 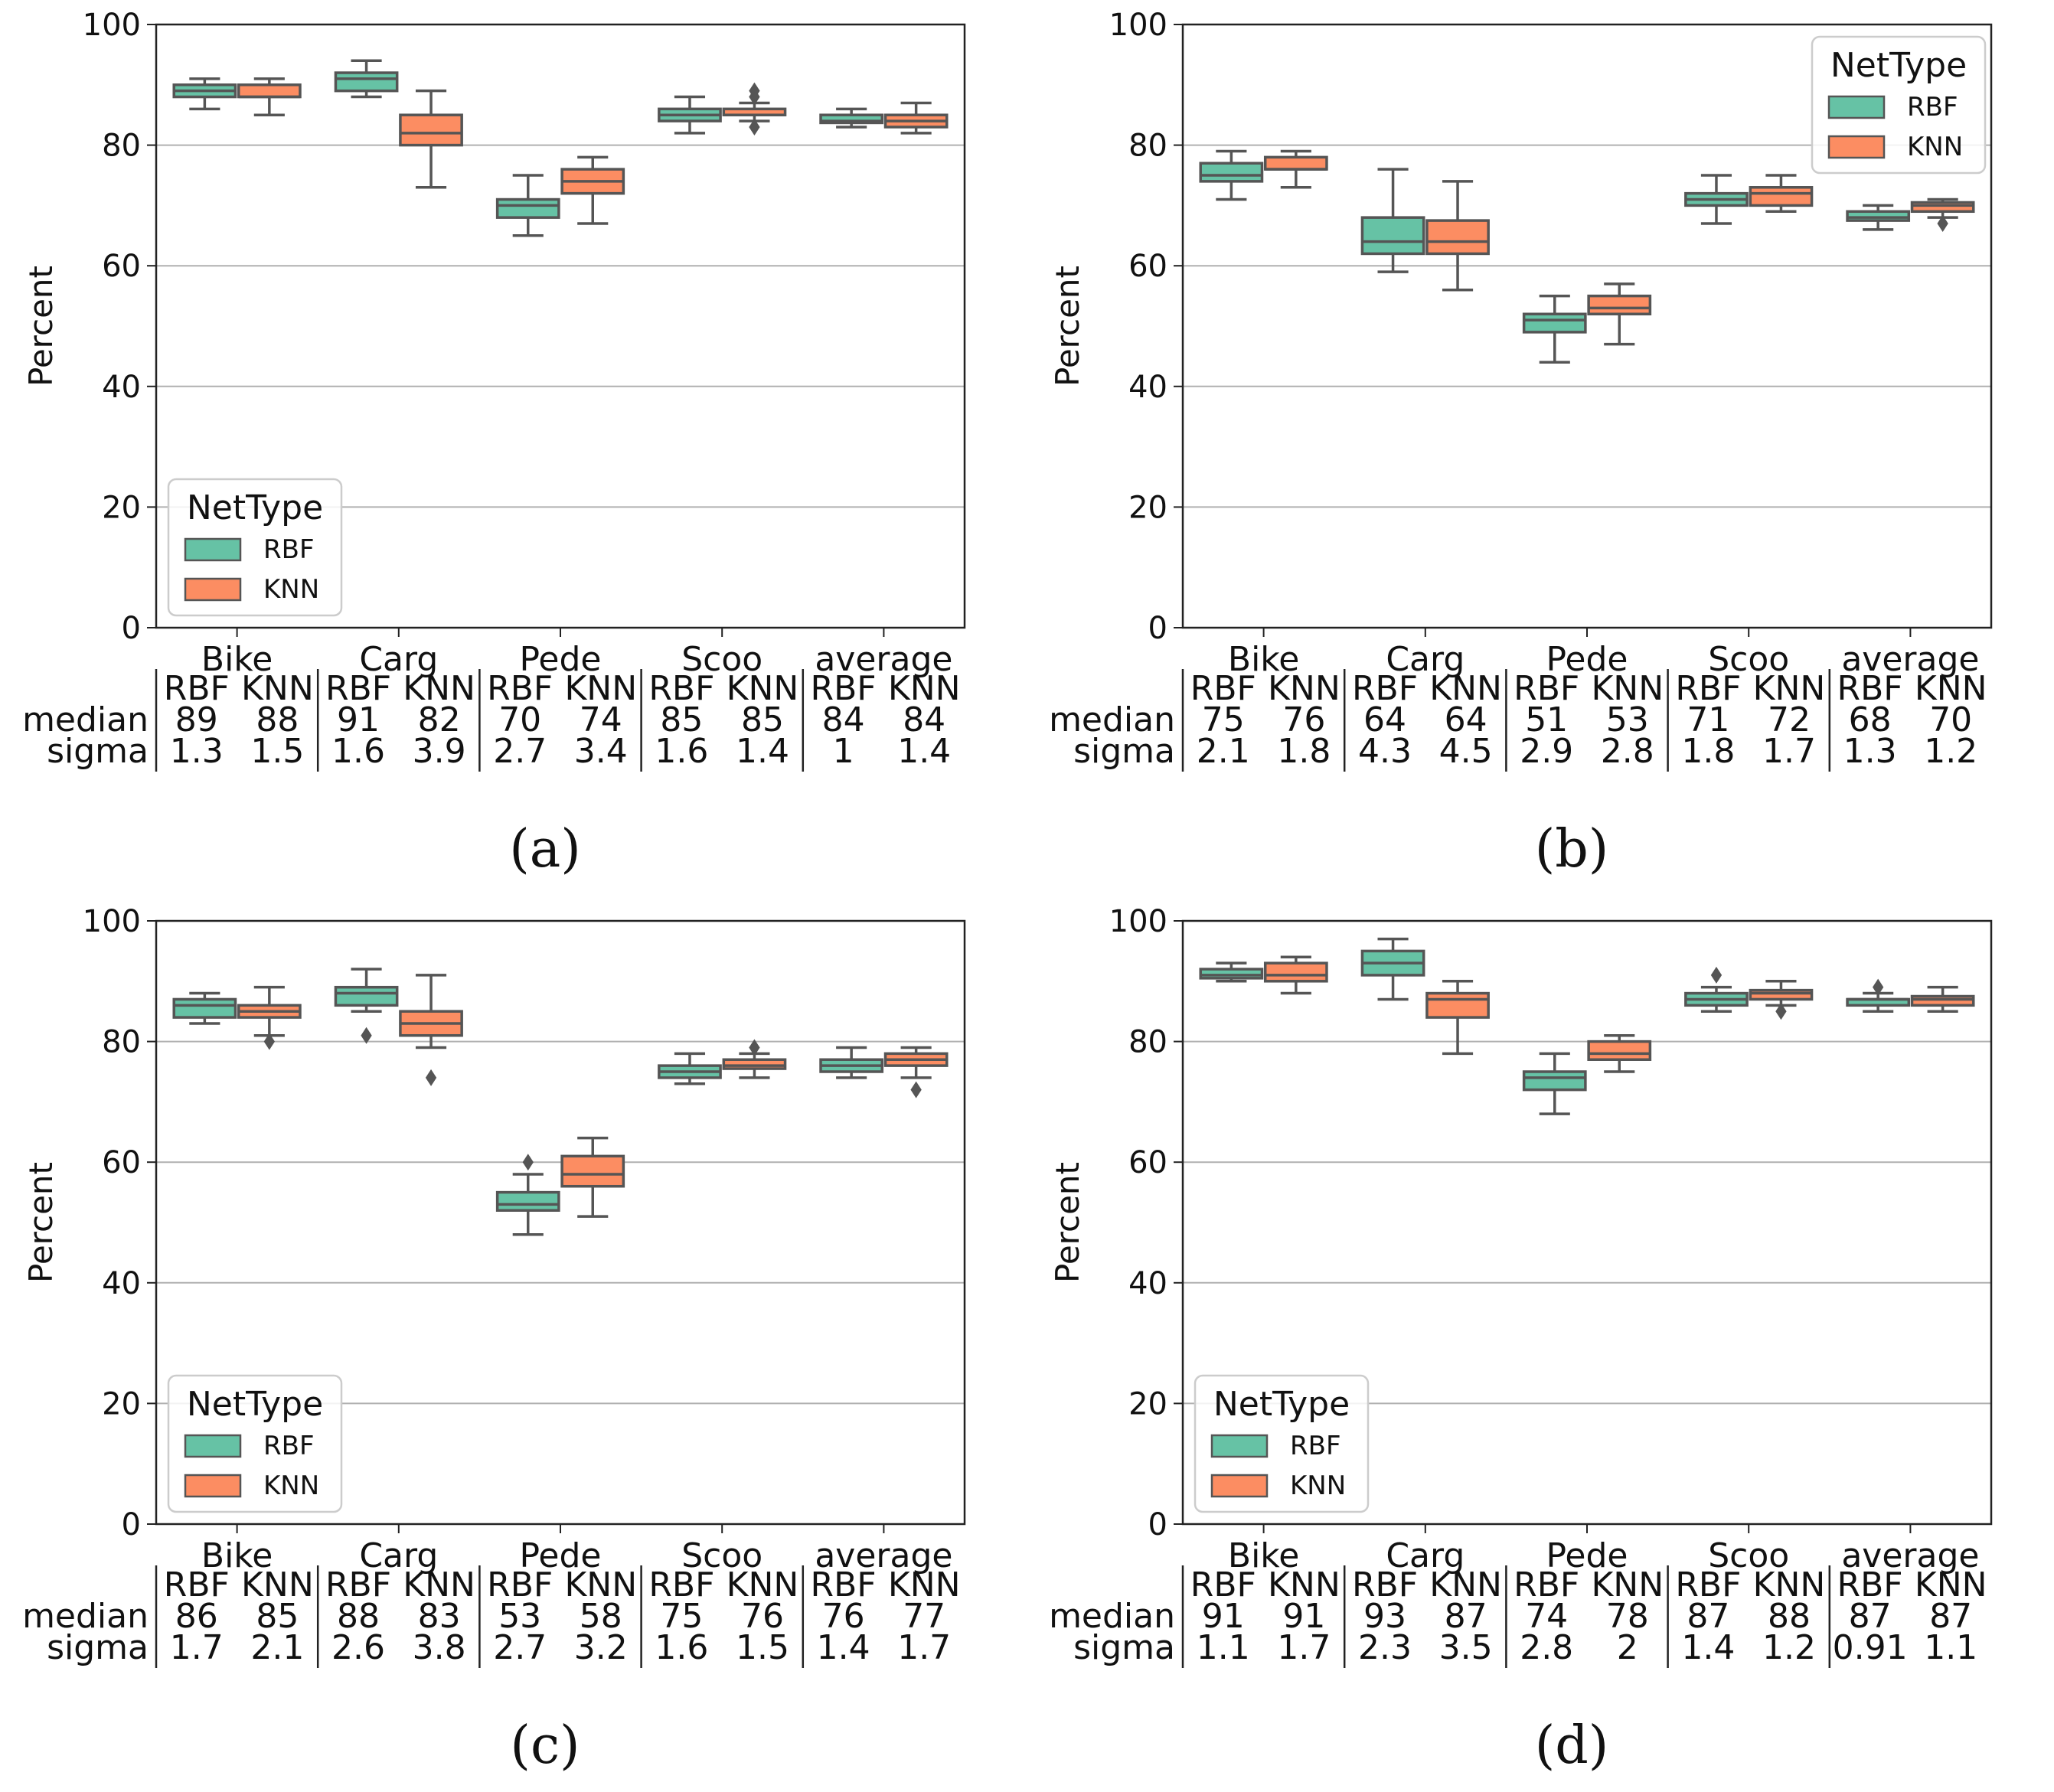 I want to click on box-RBF-Scoo, so click(x=690, y=1068).